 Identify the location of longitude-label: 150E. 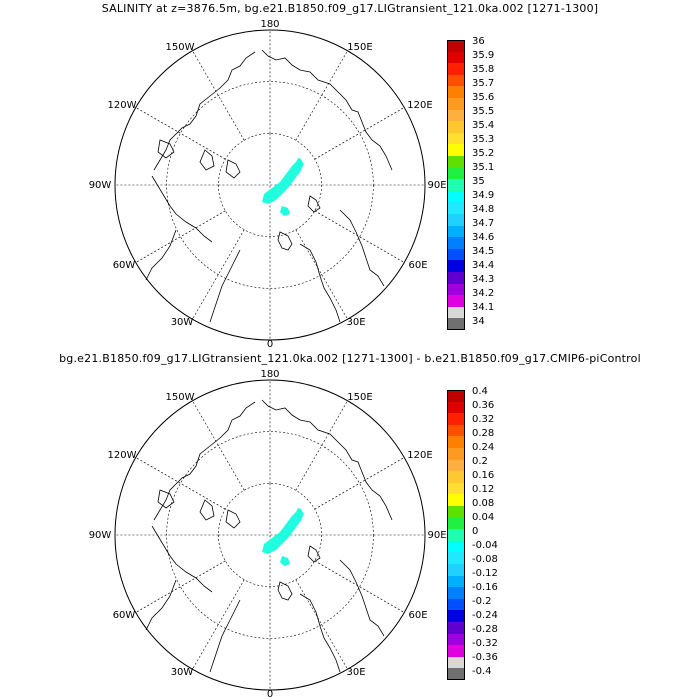
(359, 47).